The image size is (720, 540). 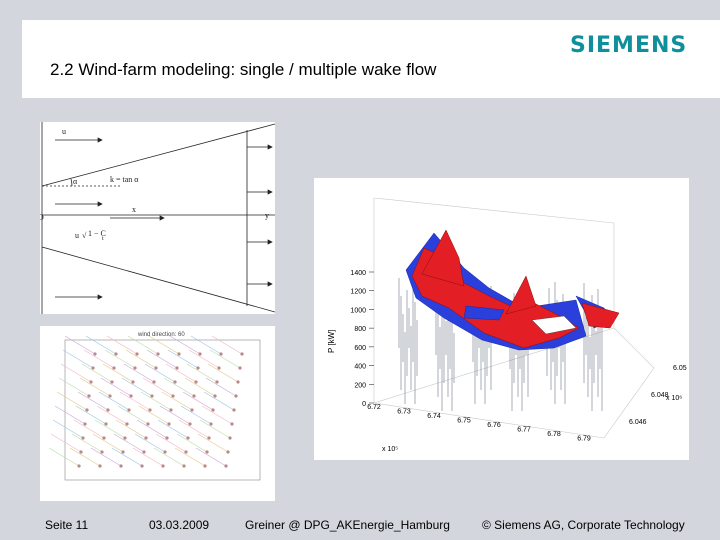 What do you see at coordinates (360, 385) in the screenshot?
I see `z-tick-label: 200` at bounding box center [360, 385].